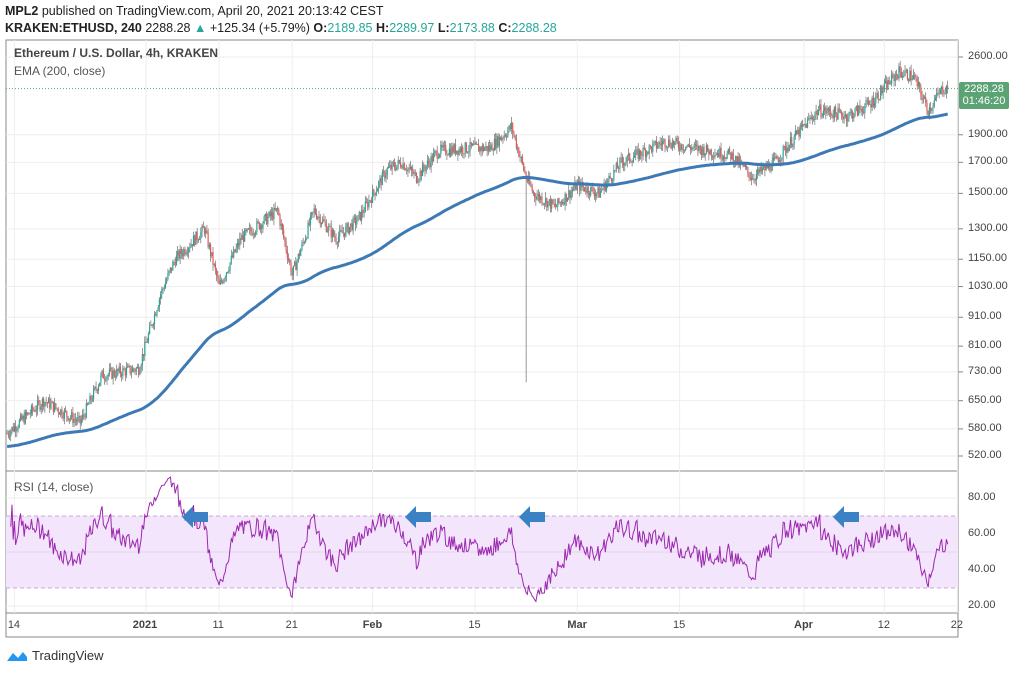 The image size is (1024, 673). What do you see at coordinates (116, 53) in the screenshot?
I see `chart-title: Ethereum / U.S. Dollar, 4h, KRAKEN` at bounding box center [116, 53].